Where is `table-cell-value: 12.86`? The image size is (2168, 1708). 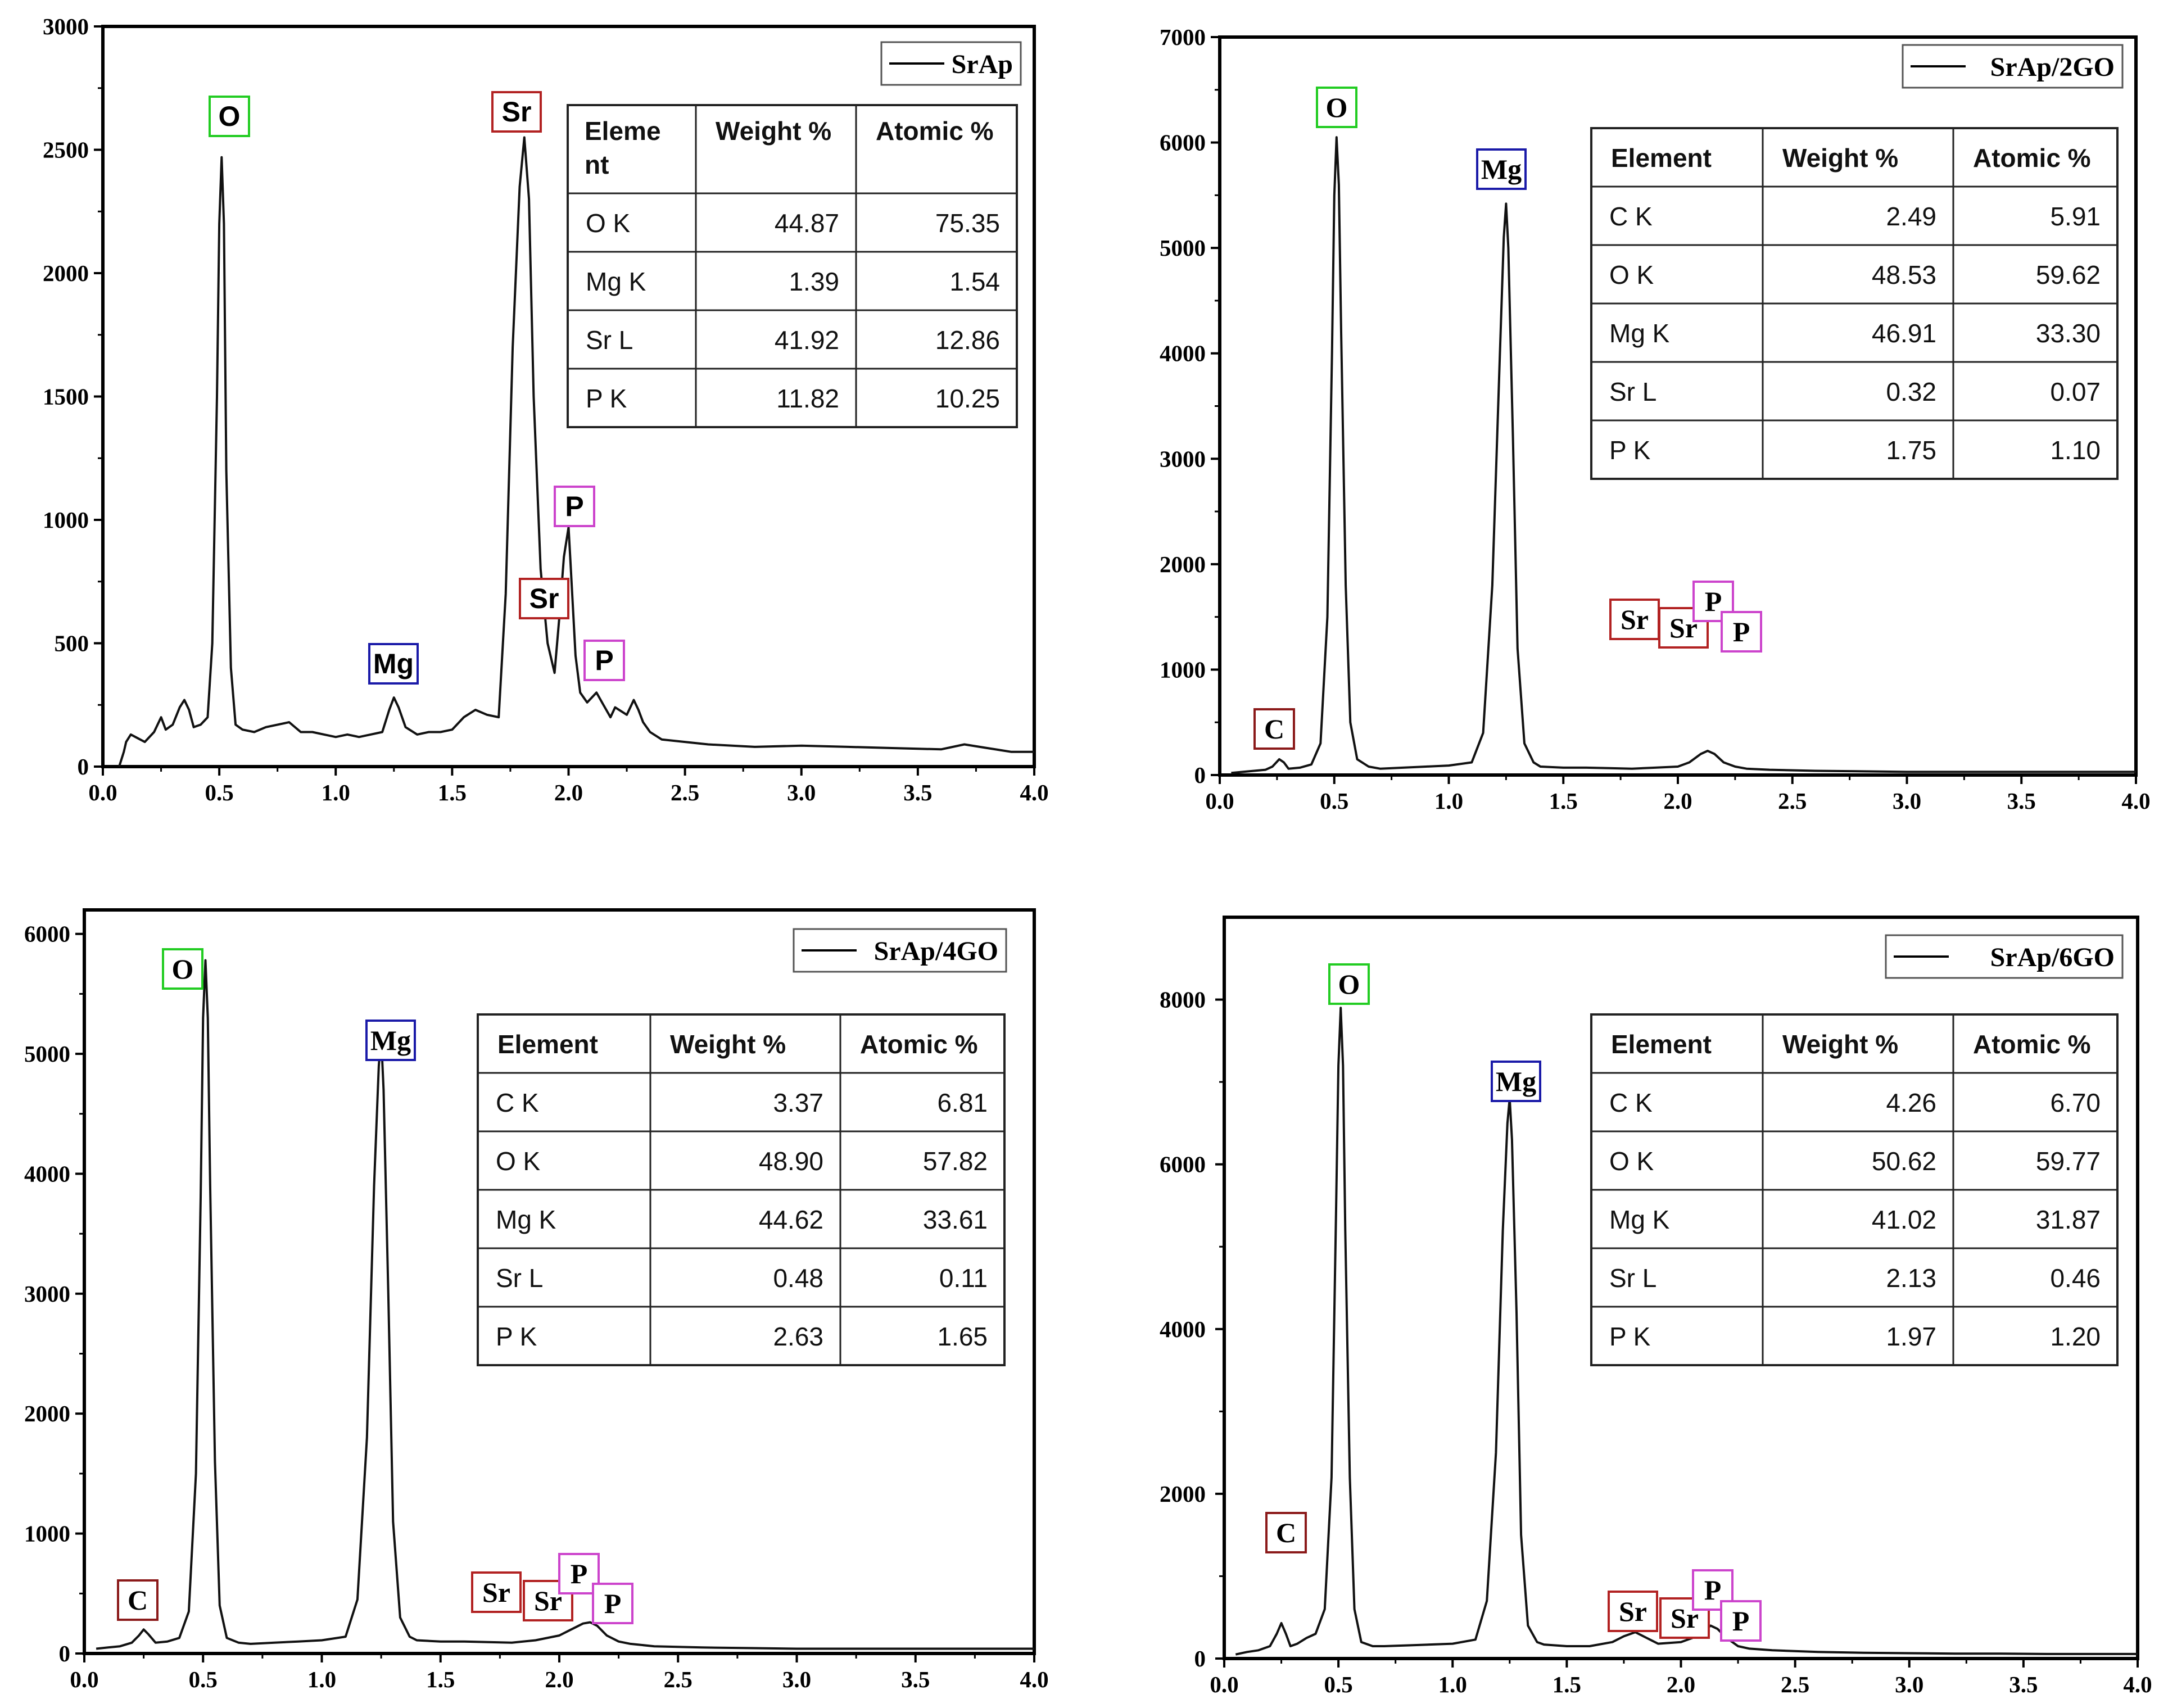
table-cell-value: 12.86 is located at coordinates (967, 340).